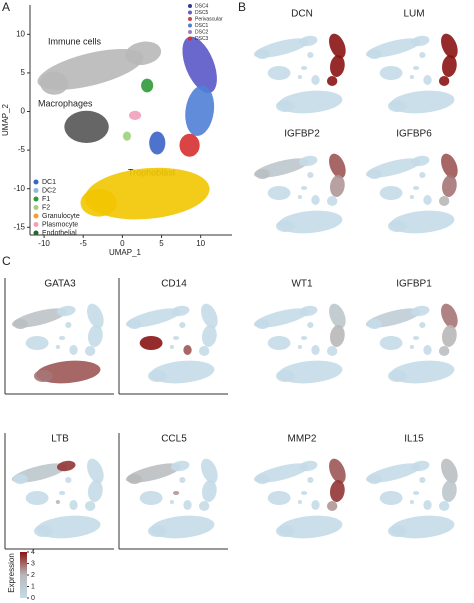 The width and height of the screenshot is (474, 603). Describe the element at coordinates (59, 233) in the screenshot. I see `legend-label: Endothelial` at that location.